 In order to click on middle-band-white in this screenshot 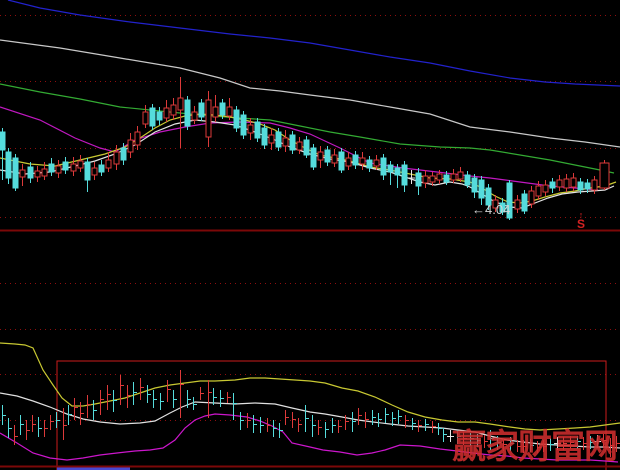, I will do `click(310, 420)`.